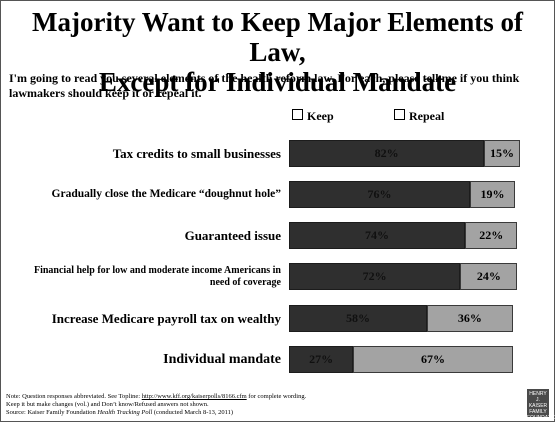 This screenshot has height=424, width=557. I want to click on bar-row: 58% 36%, so click(408, 318).